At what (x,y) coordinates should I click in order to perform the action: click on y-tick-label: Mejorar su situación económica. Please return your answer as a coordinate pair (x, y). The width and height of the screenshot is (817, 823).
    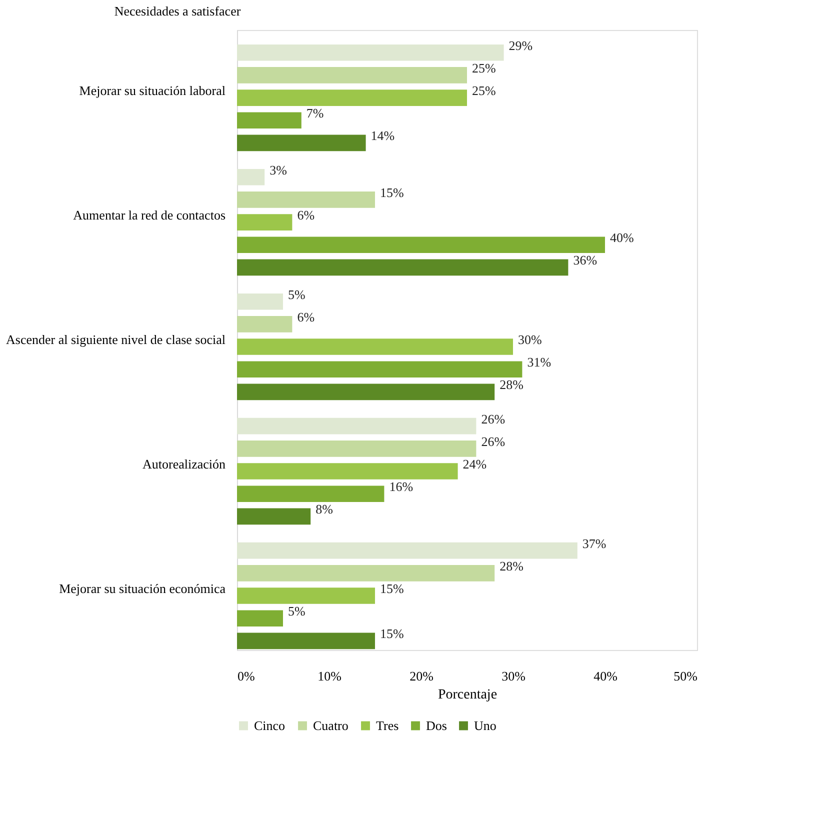
    Looking at the image, I should click on (142, 588).